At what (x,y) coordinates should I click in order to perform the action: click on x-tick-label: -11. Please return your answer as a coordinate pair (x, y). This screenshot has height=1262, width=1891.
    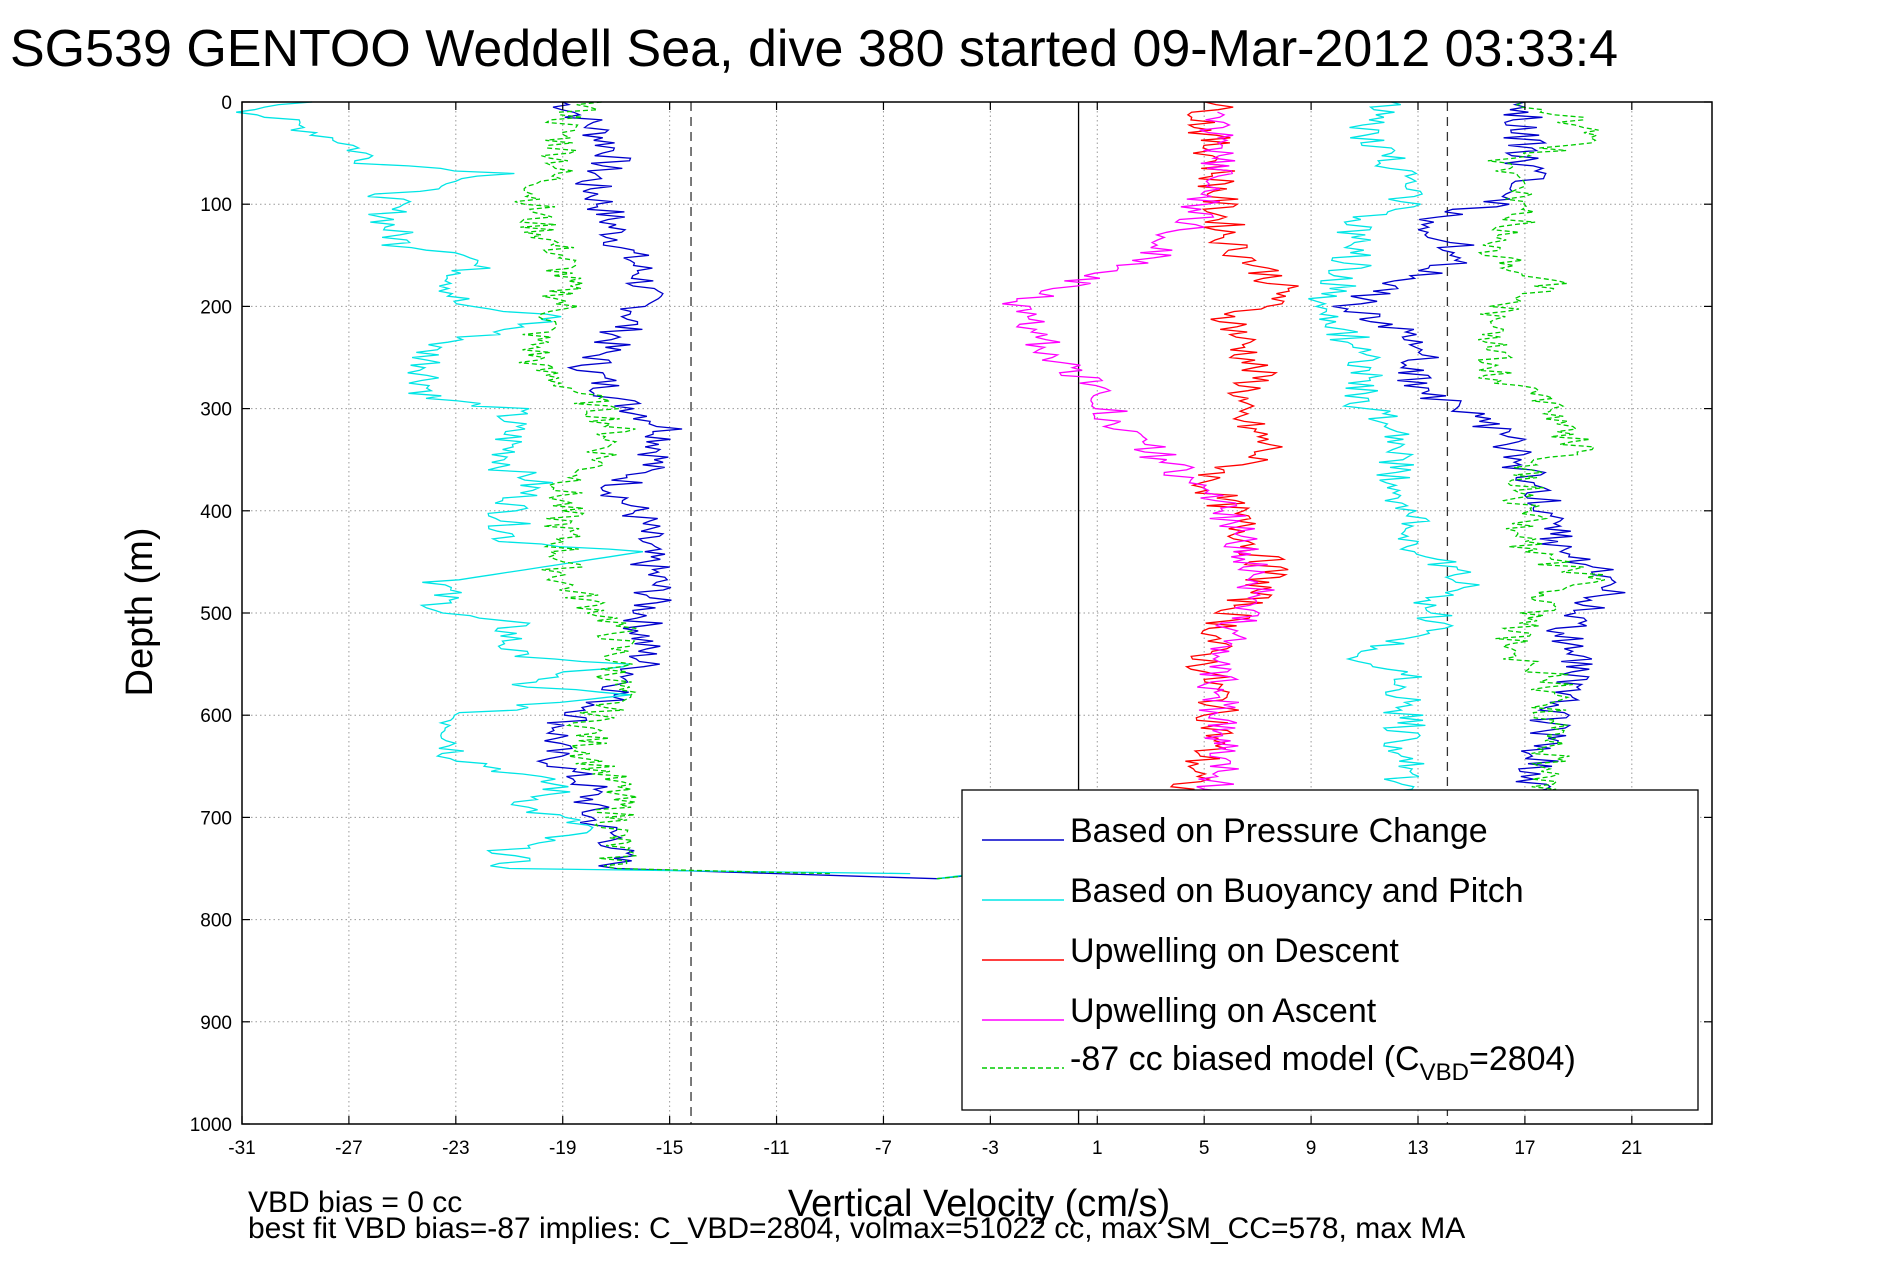
    Looking at the image, I should click on (777, 1148).